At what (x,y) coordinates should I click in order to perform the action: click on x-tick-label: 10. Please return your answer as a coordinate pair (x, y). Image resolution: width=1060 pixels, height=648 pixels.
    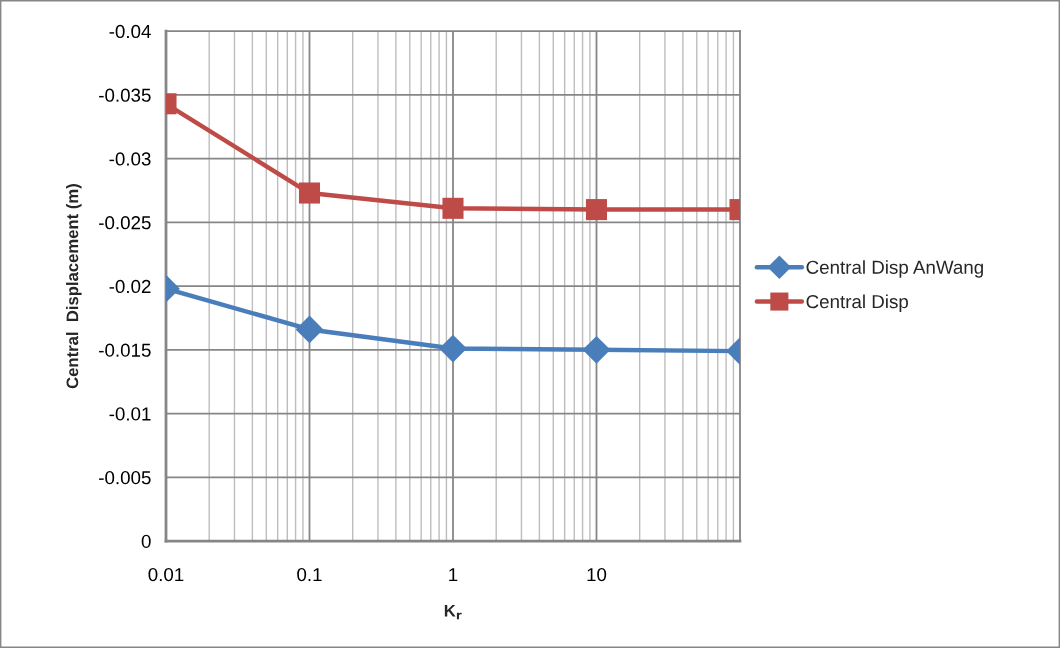
    Looking at the image, I should click on (597, 574).